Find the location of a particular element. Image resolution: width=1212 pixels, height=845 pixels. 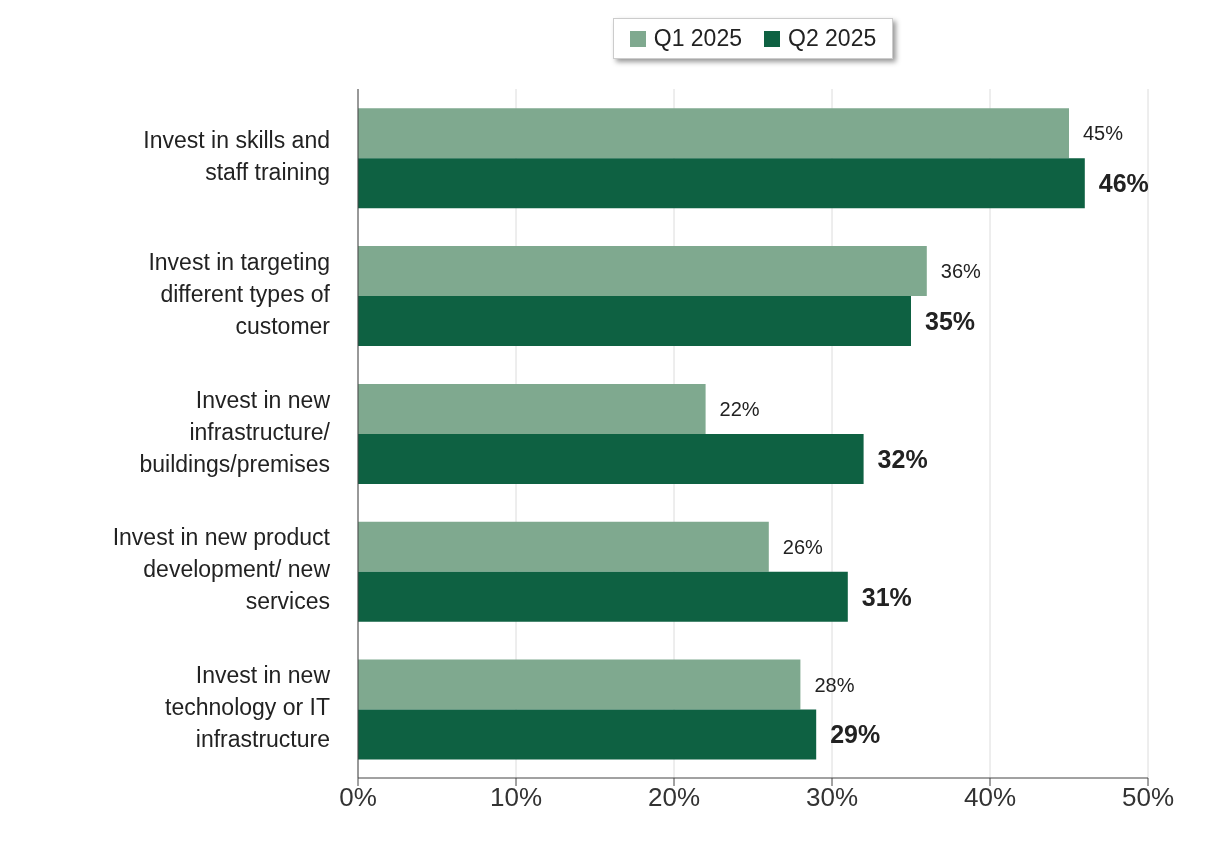

data-label: 29% is located at coordinates (855, 734).